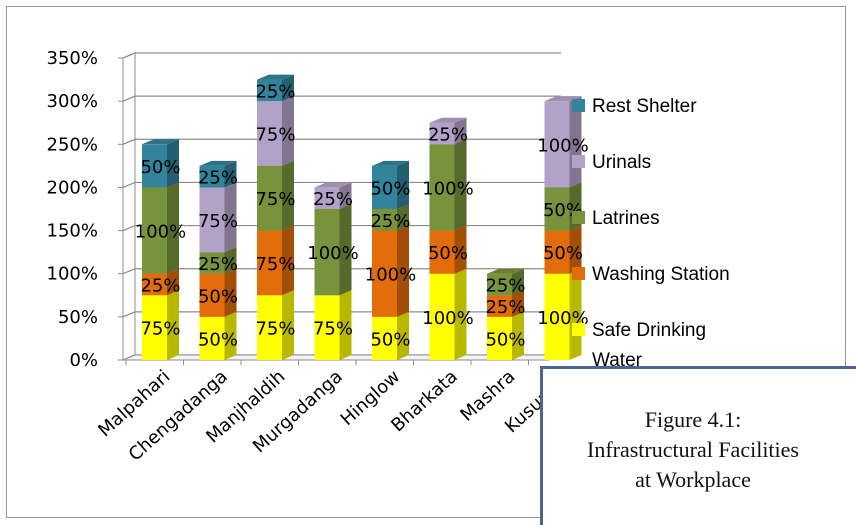 Image resolution: width=856 pixels, height=525 pixels. I want to click on y-tick-label: 150%, so click(72, 231).